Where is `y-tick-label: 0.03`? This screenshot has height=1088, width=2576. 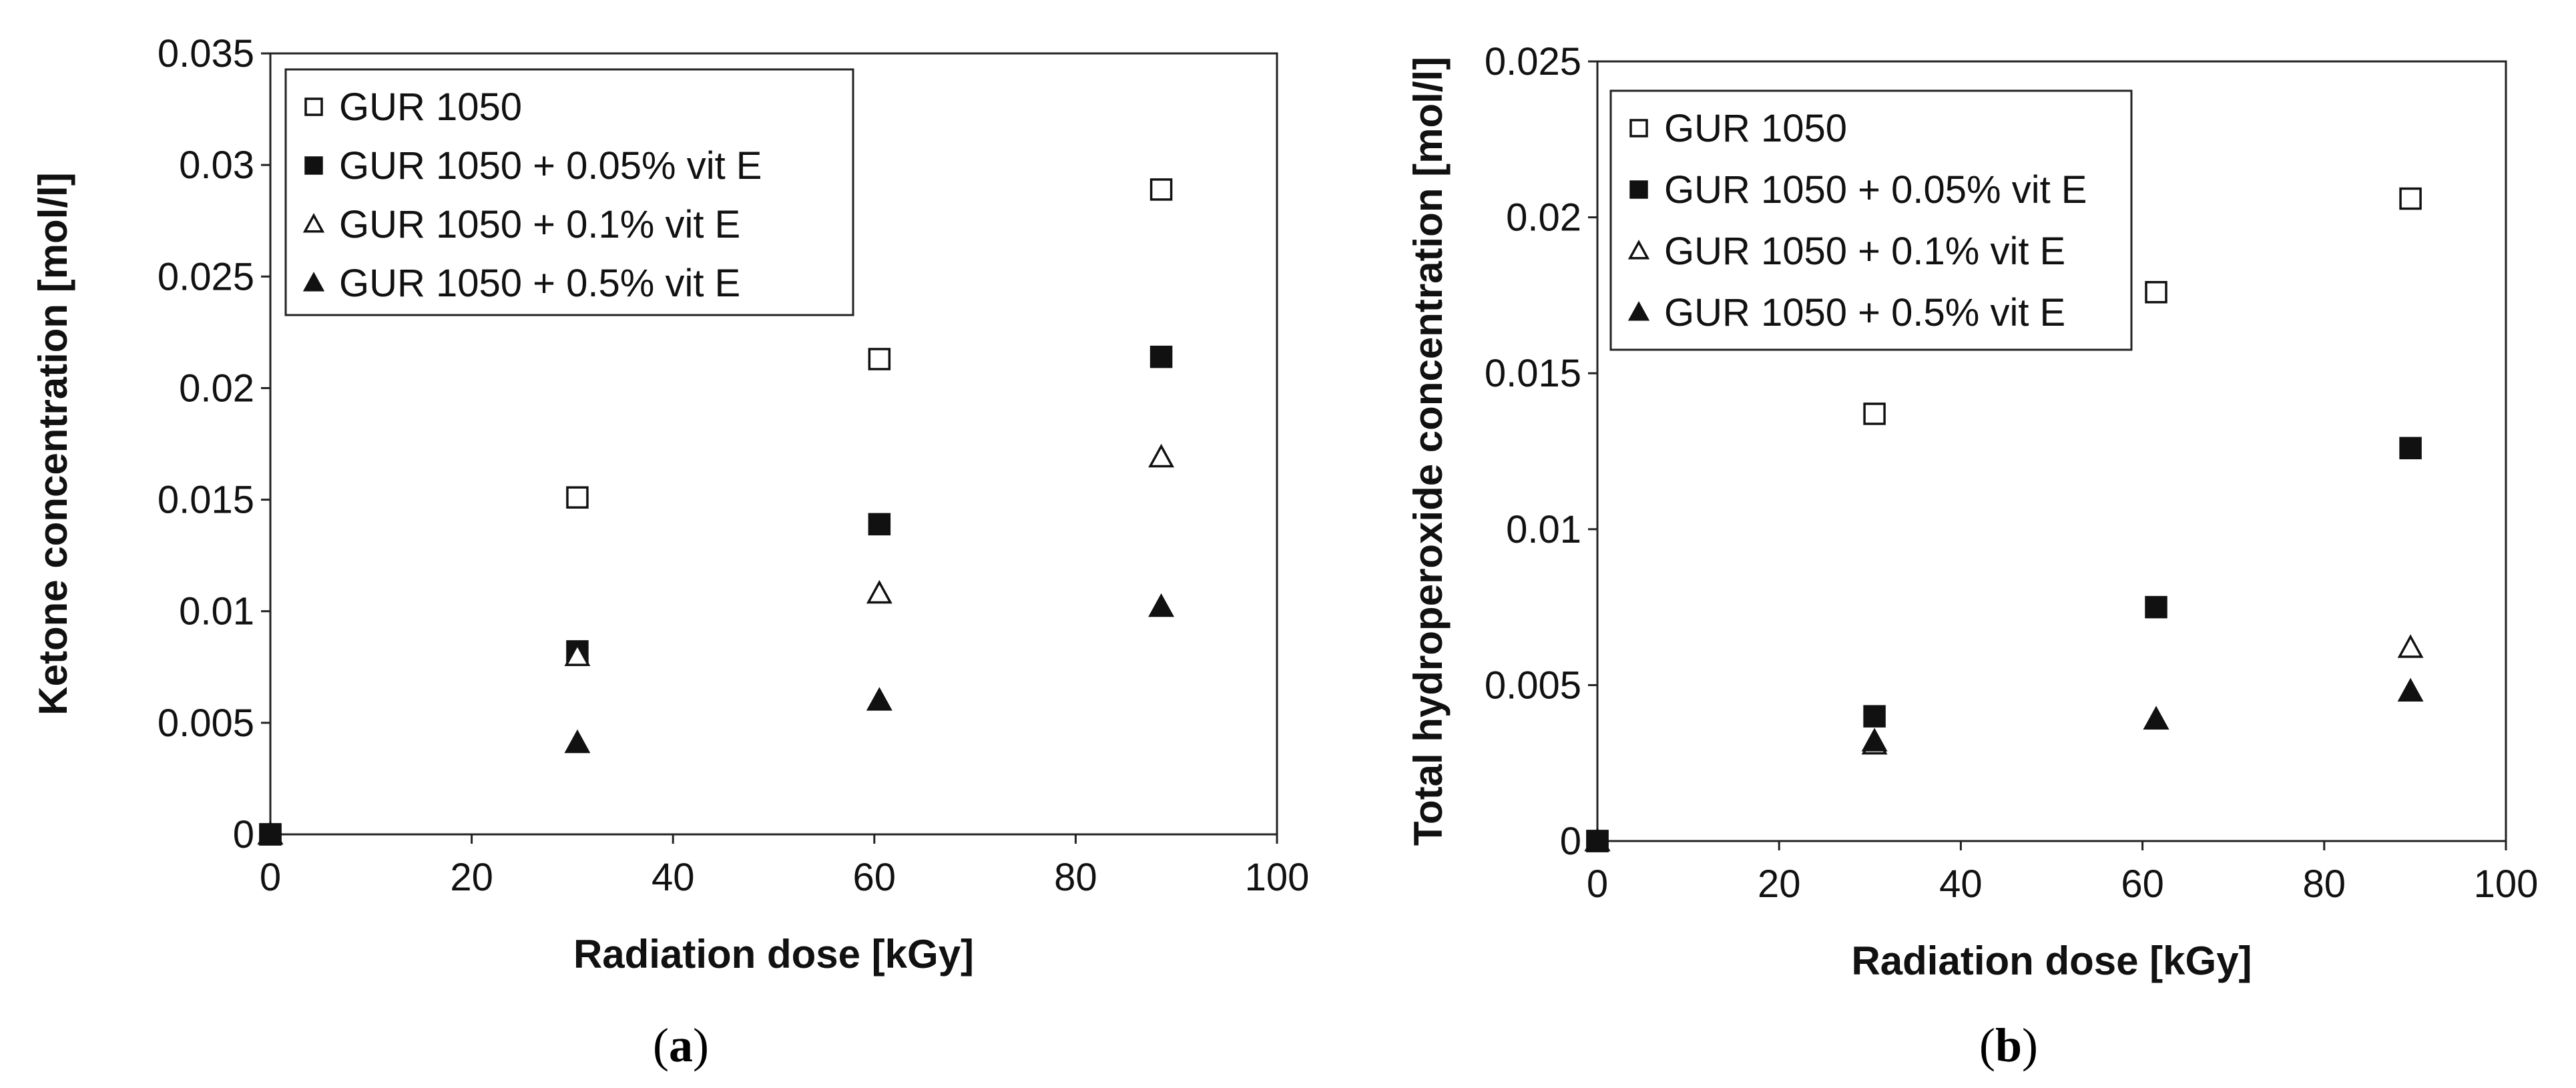
y-tick-label: 0.03 is located at coordinates (216, 165).